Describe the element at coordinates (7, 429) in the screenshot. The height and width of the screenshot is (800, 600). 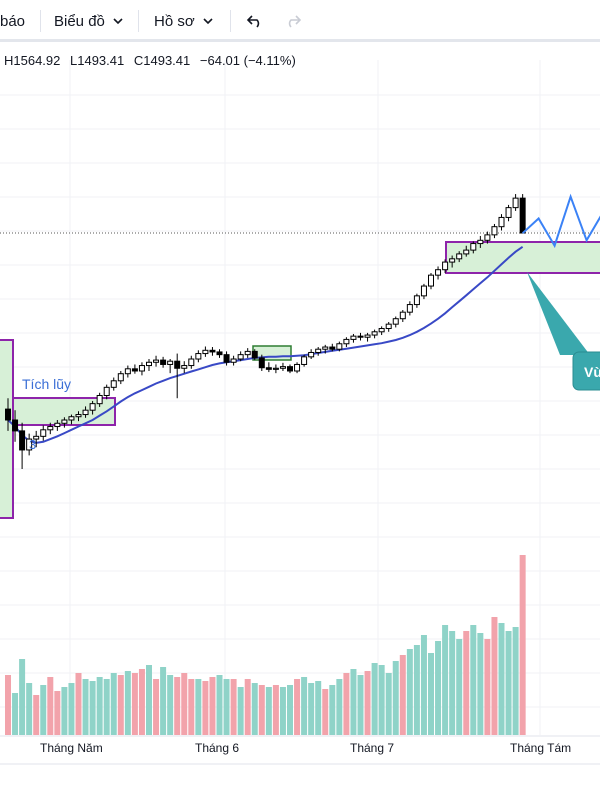
I see `zone-box-left` at that location.